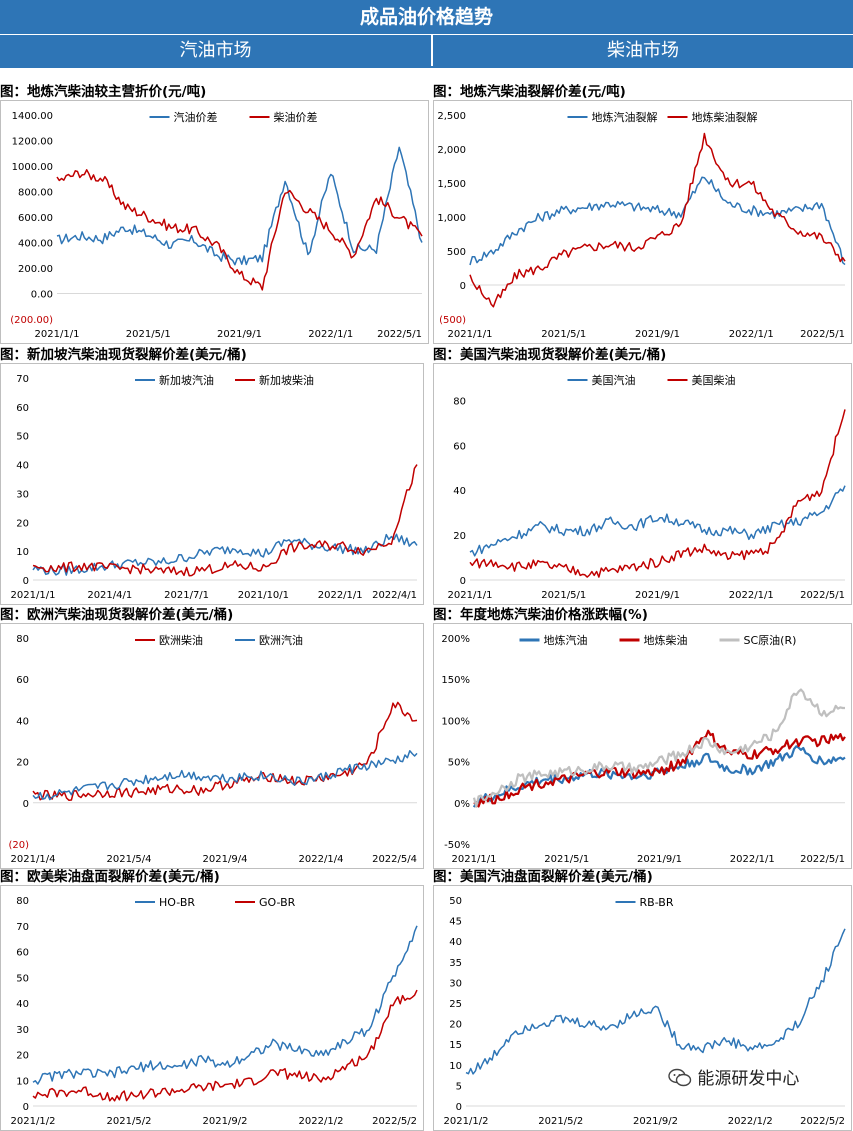 This screenshot has width=853, height=1131. Describe the element at coordinates (543, 877) in the screenshot. I see `chart-title: 图：美国汽油盘面裂解价差(美元/桶)` at that location.